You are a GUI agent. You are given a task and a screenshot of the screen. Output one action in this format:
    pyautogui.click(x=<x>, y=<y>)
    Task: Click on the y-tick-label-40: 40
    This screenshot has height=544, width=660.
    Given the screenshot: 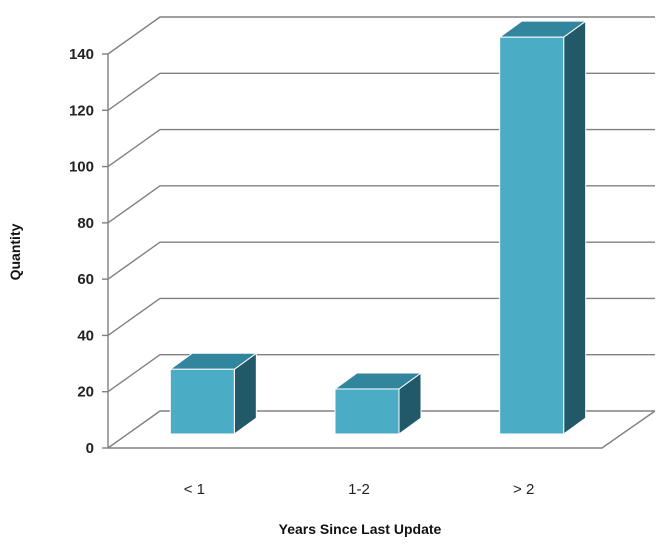 What is the action you would take?
    pyautogui.click(x=85, y=335)
    